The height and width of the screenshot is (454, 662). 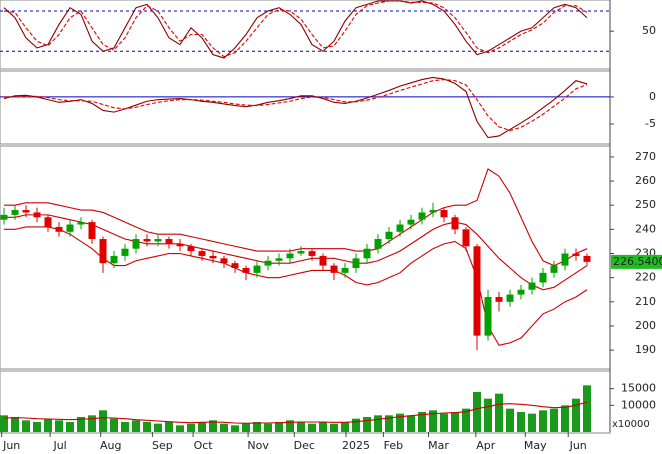 I want to click on x-tick-label: Oct, so click(x=204, y=445).